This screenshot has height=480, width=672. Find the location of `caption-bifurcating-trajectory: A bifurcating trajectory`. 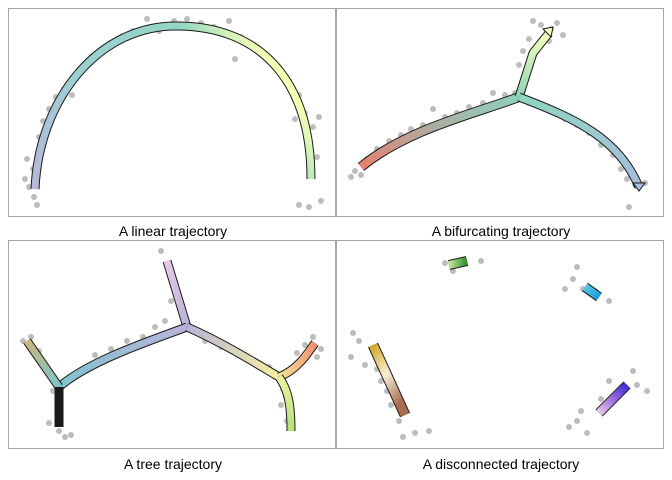

caption-bifurcating-trajectory: A bifurcating trajectory is located at coordinates (501, 231).